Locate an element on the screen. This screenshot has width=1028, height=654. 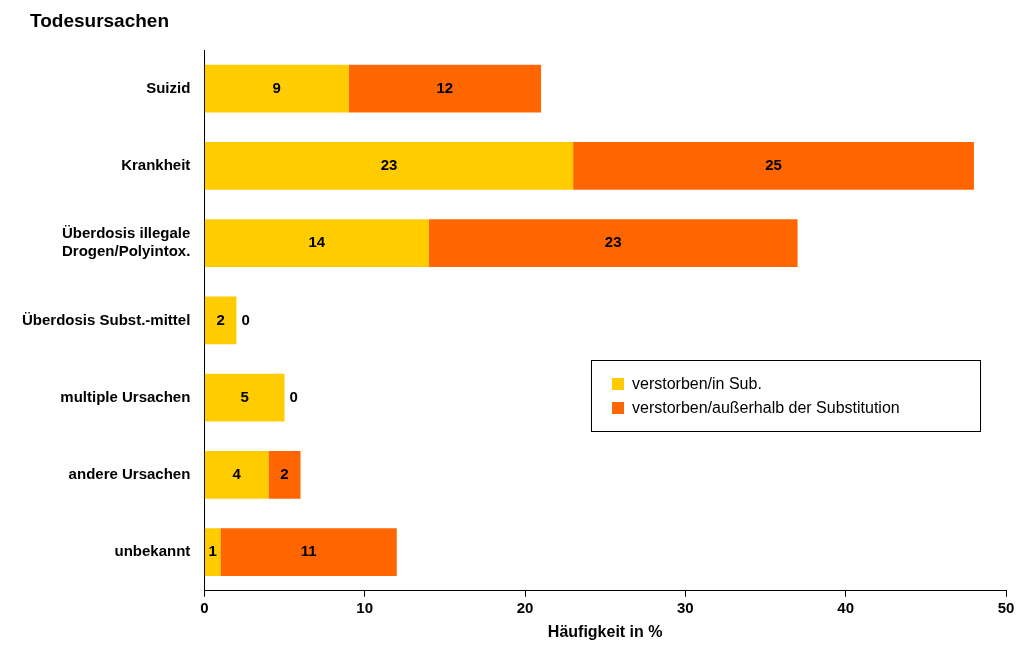
x-tick-label: 30 is located at coordinates (685, 607).